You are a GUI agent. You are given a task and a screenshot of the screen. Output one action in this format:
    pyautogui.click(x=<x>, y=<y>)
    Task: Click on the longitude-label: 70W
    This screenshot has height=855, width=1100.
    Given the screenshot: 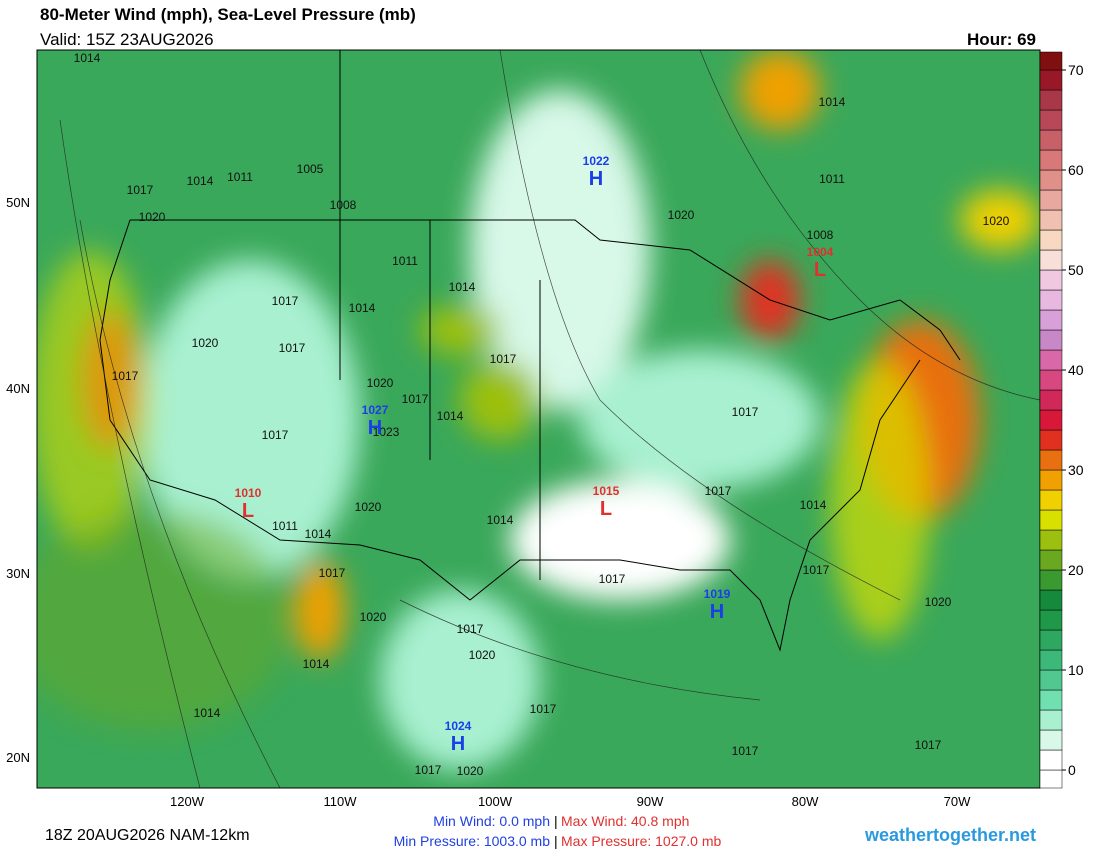 What is the action you would take?
    pyautogui.click(x=957, y=801)
    